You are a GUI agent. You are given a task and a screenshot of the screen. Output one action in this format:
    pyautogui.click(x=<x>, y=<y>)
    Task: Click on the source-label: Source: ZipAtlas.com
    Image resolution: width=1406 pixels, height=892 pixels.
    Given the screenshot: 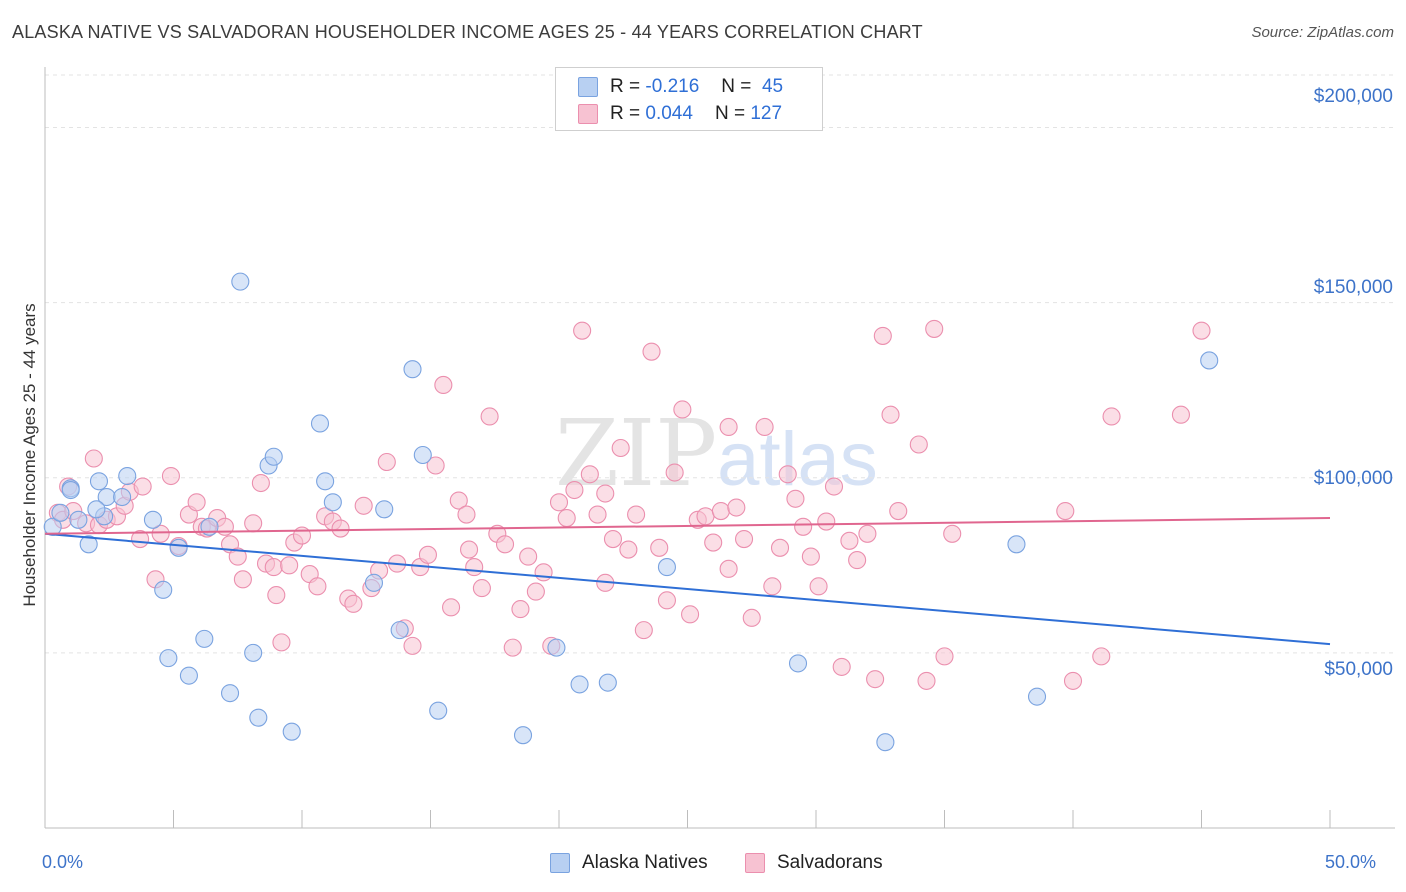 What is the action you would take?
    pyautogui.click(x=1322, y=32)
    